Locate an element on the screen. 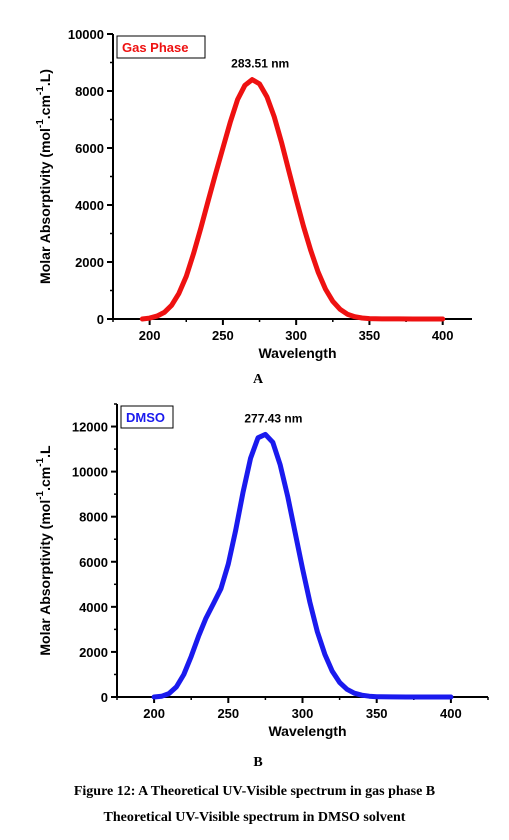 Image resolution: width=509 pixels, height=840 pixels. peak-annotation: 283.51 nm is located at coordinates (260, 64).